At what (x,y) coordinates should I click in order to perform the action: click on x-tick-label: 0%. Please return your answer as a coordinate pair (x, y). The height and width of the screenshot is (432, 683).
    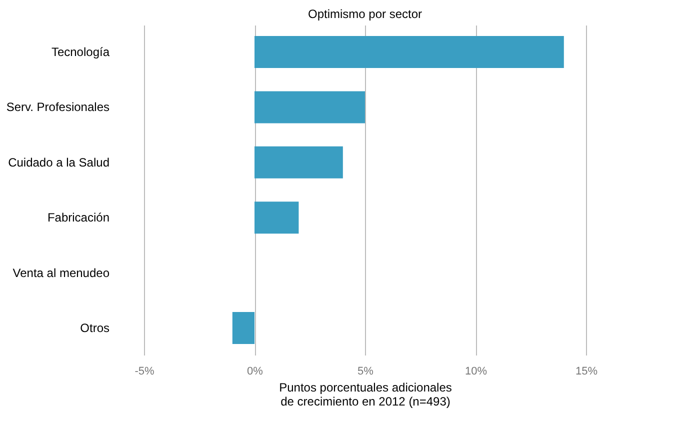
    Looking at the image, I should click on (255, 372).